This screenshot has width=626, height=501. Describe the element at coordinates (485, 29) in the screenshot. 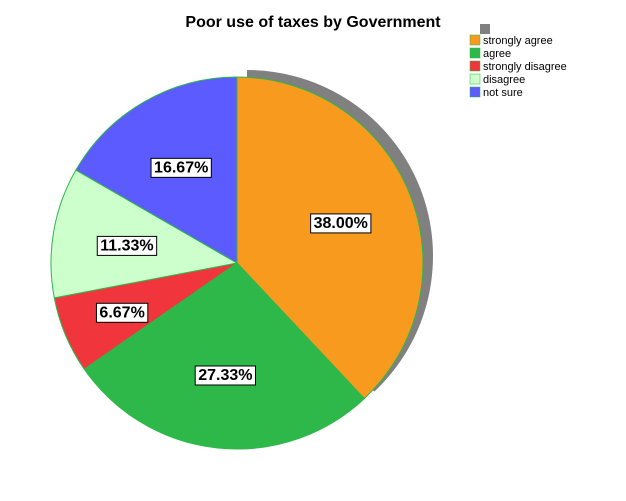

I see `legend-swatch-extra` at that location.